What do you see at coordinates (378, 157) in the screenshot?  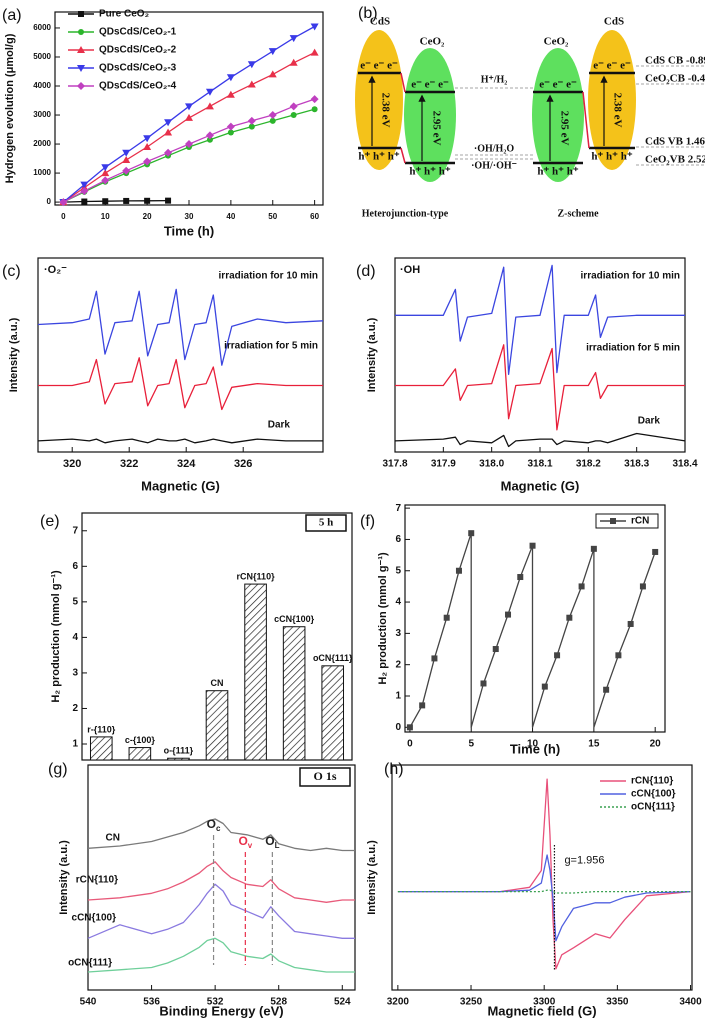 I see `holes: h⁺ h⁺ h⁺` at bounding box center [378, 157].